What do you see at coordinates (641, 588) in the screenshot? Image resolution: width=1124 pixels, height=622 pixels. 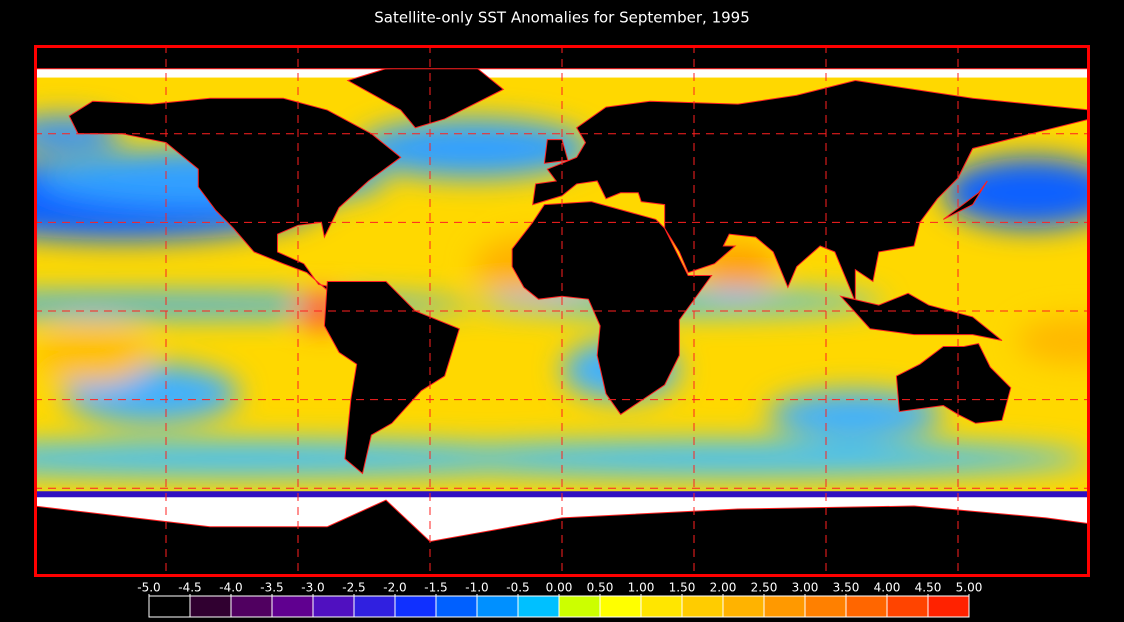 I see `colorbar-tick-label: 1.00` at bounding box center [641, 588].